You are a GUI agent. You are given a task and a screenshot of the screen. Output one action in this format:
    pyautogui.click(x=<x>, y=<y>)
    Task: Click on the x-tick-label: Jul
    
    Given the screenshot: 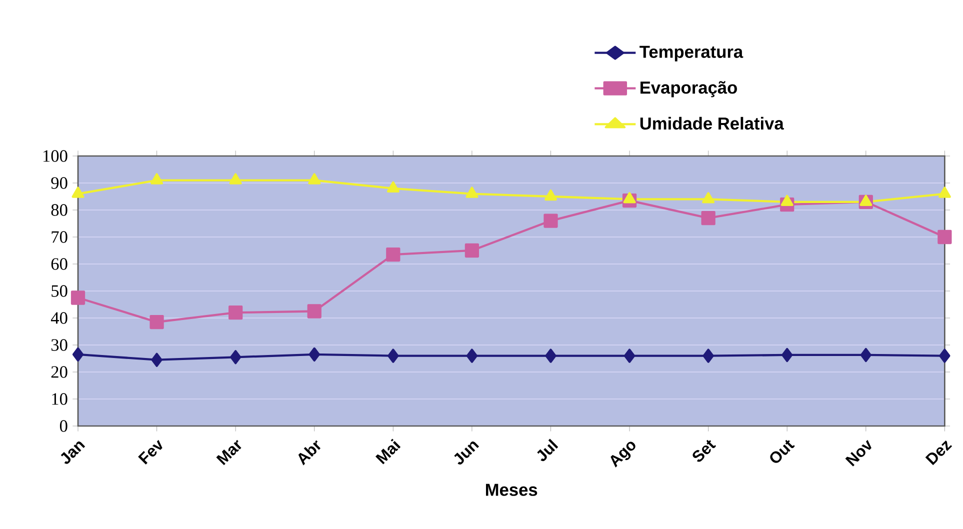 What is the action you would take?
    pyautogui.click(x=547, y=450)
    